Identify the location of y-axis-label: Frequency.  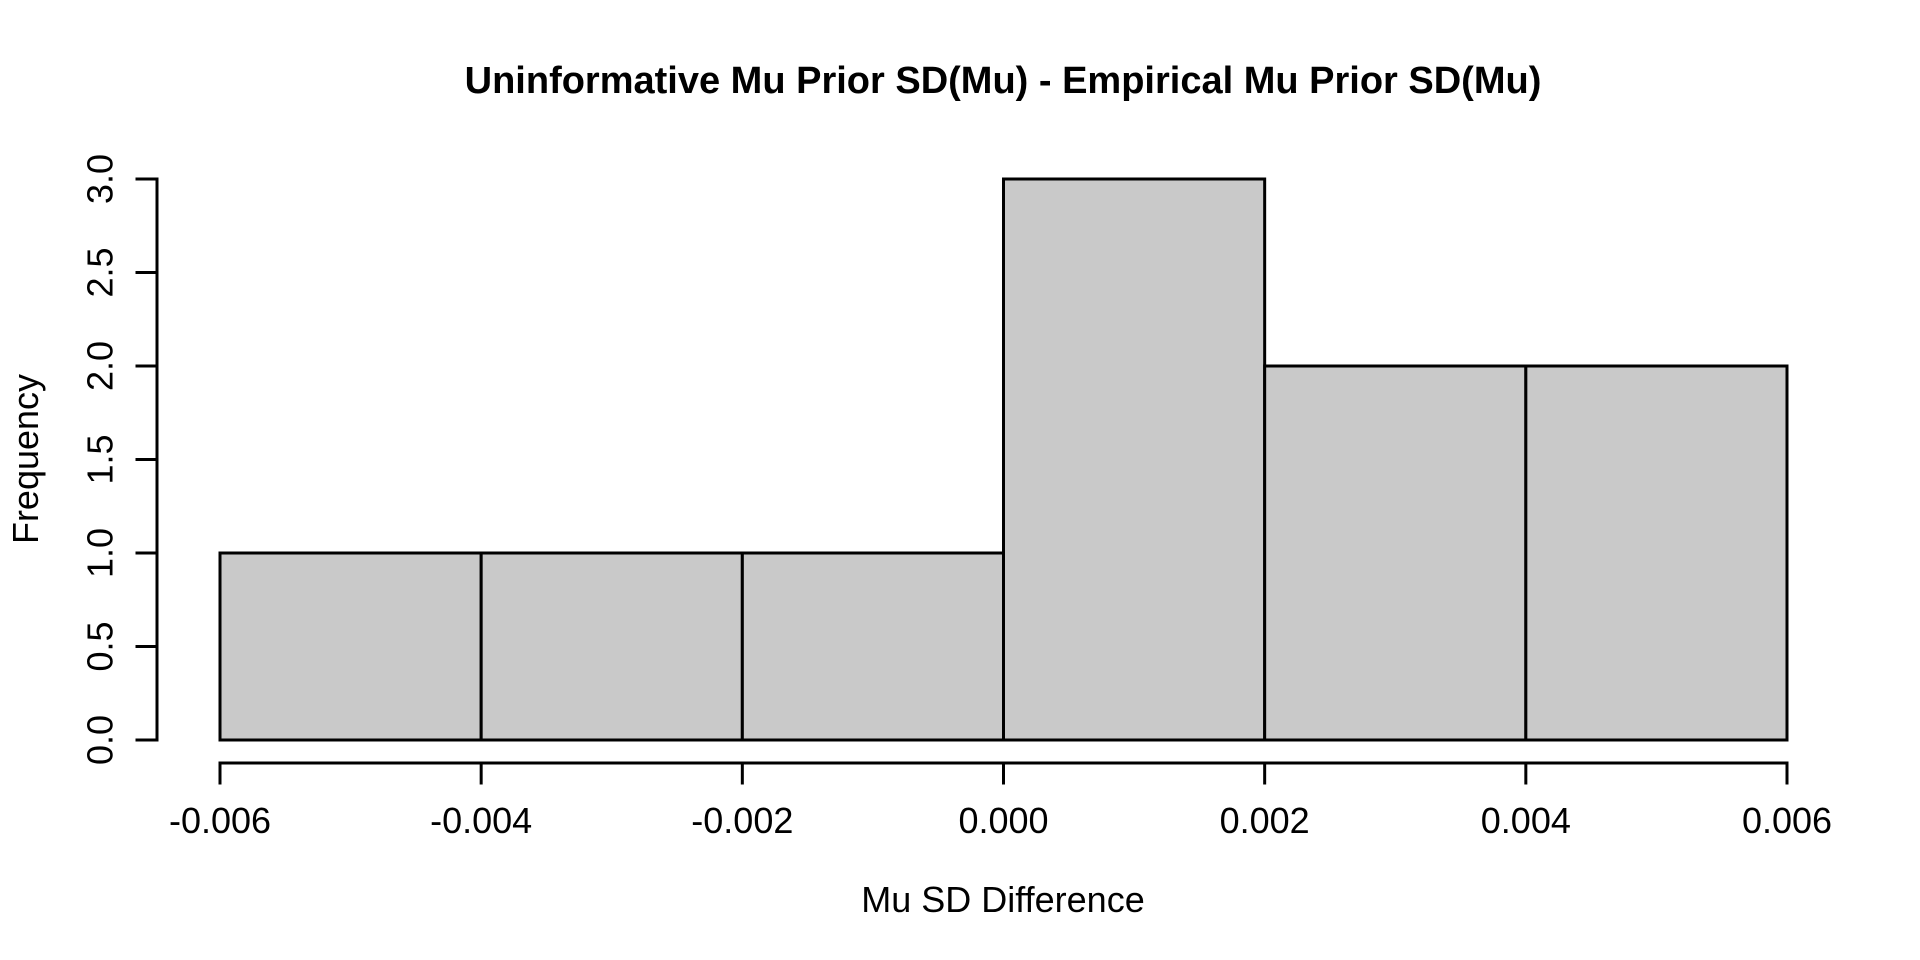
(25, 459).